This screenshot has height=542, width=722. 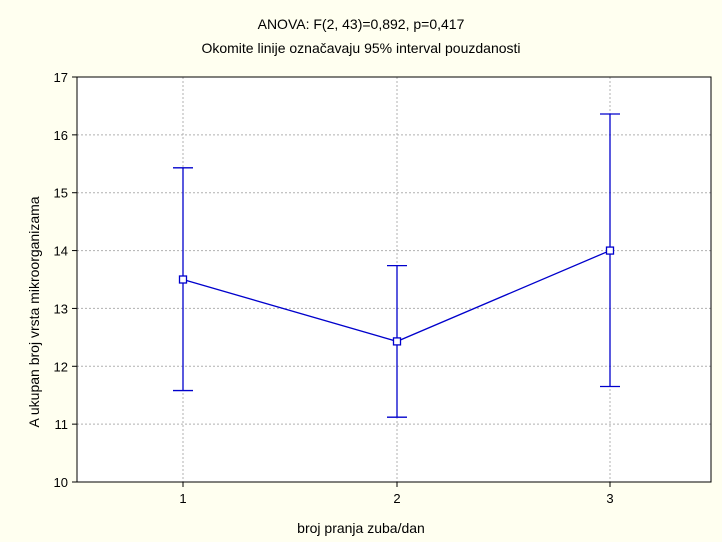 I want to click on x-tick-label: 2, so click(x=396, y=498).